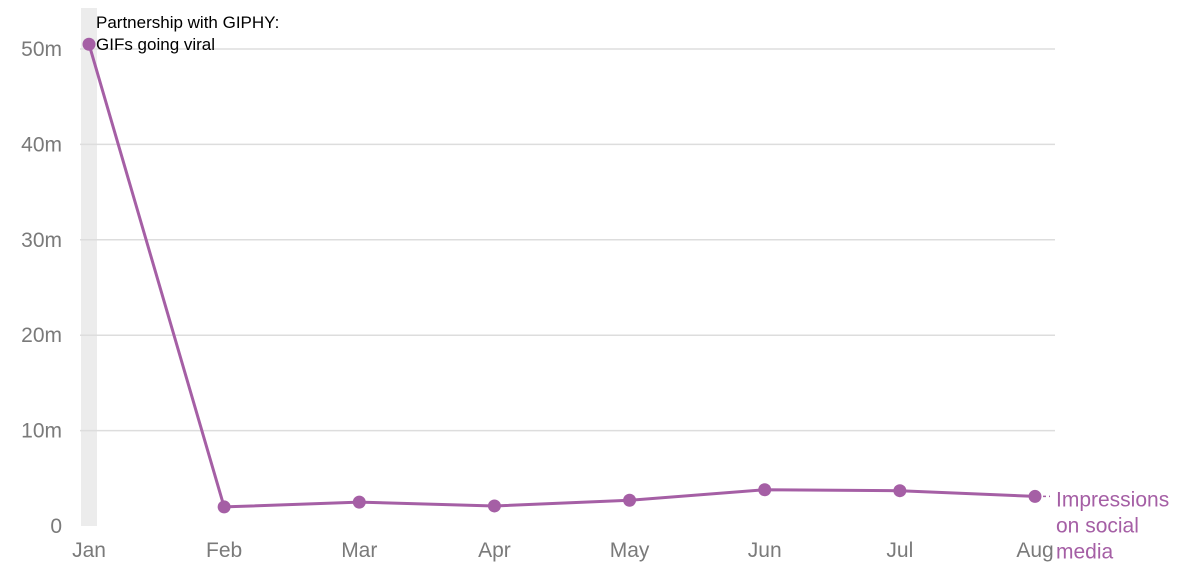 Image resolution: width=1204 pixels, height=585 pixels. Describe the element at coordinates (359, 502) in the screenshot. I see `data-point-mar` at that location.